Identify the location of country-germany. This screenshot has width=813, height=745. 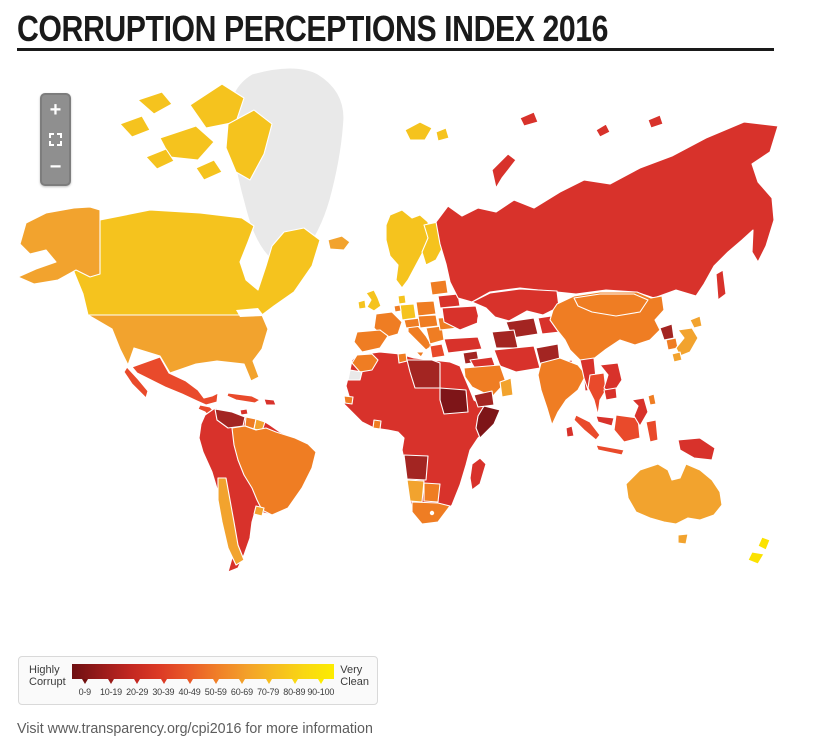
(408, 312).